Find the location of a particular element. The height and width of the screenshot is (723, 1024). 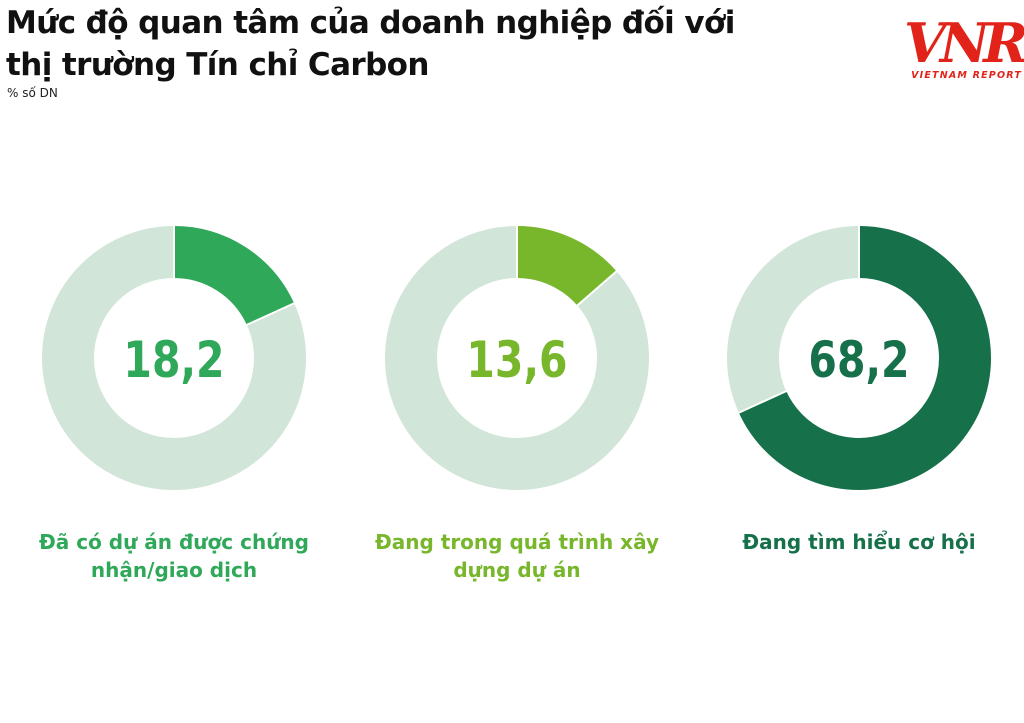

donut-value-label: 13,6 is located at coordinates (516, 360).